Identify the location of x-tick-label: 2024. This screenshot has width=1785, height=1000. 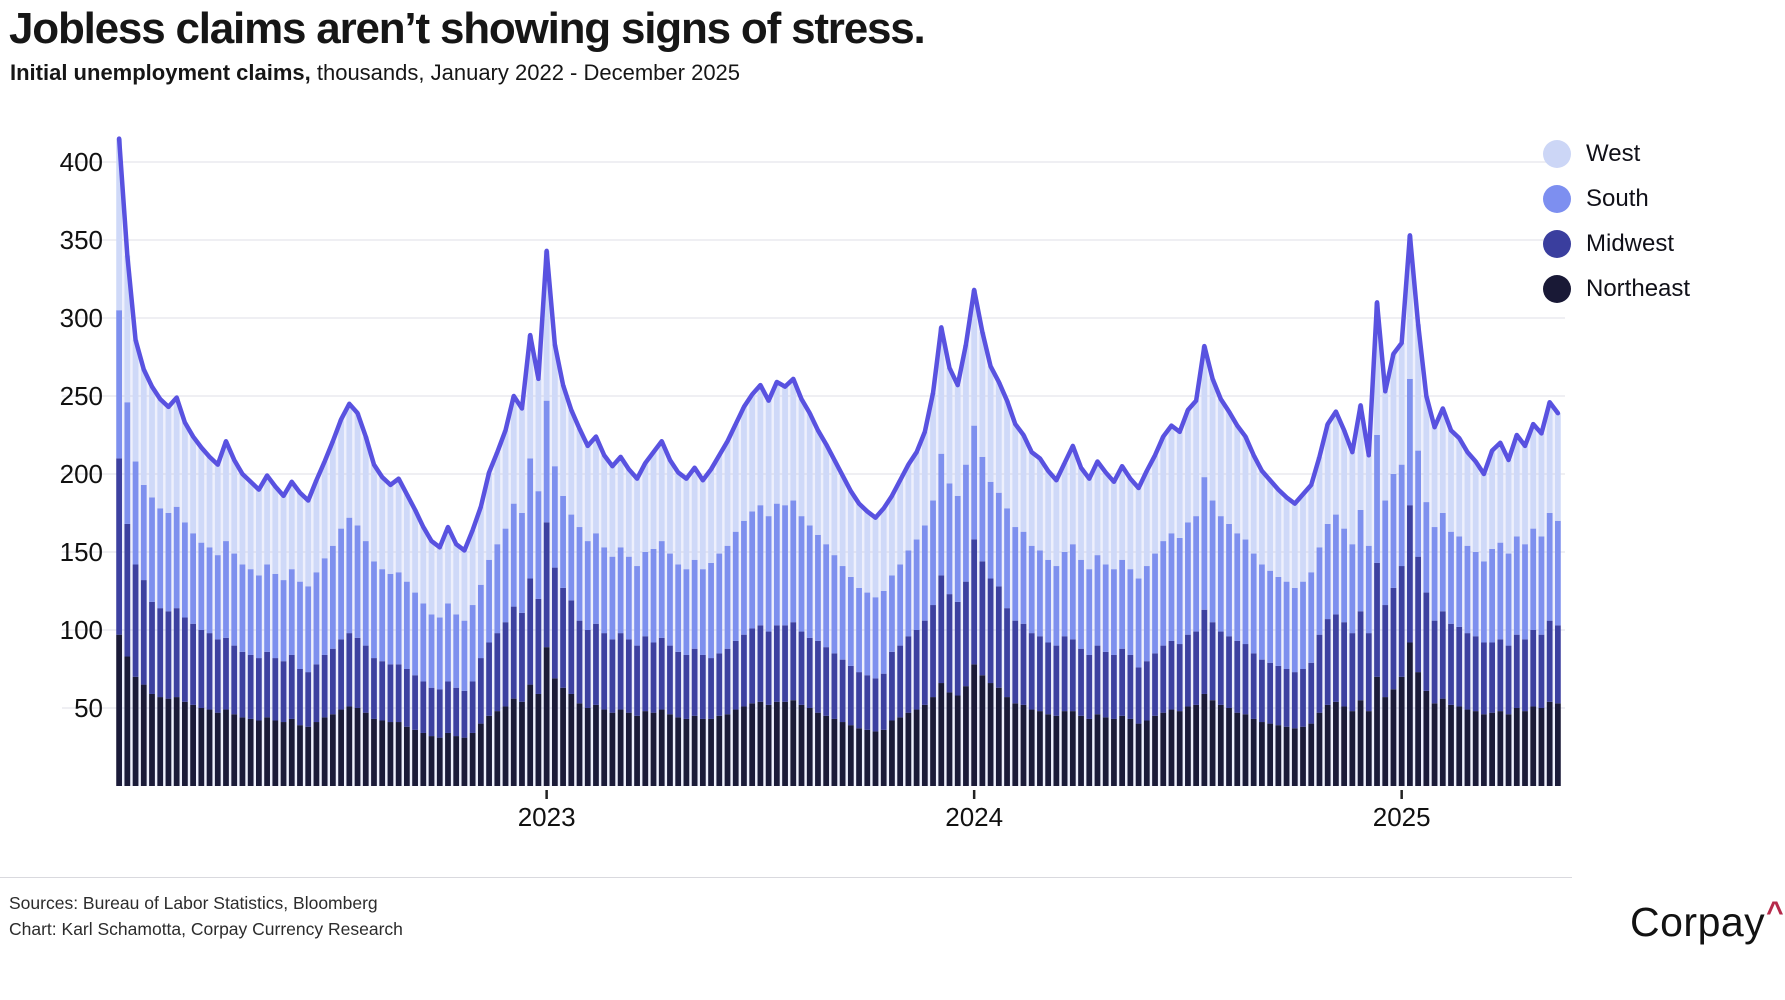
(974, 817).